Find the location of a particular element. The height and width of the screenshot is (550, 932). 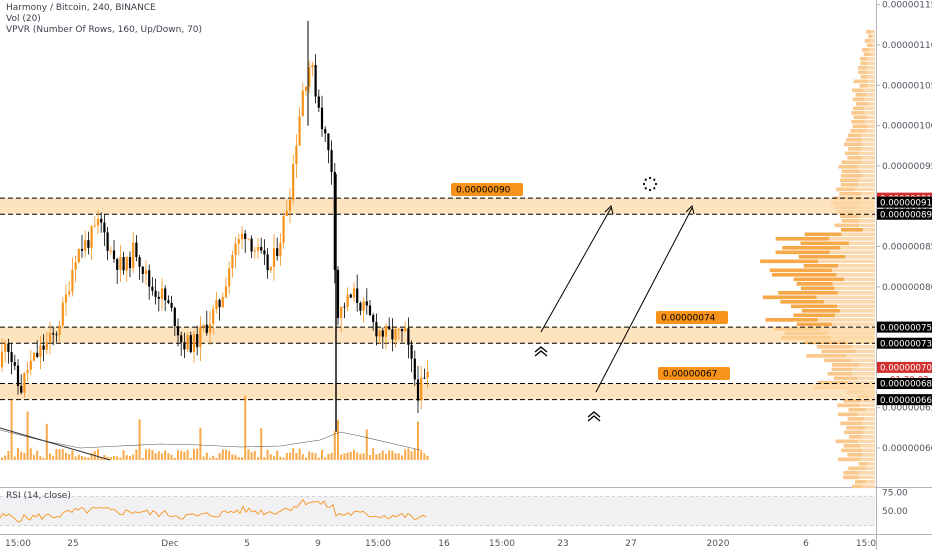

time-tick-label: 16 is located at coordinates (444, 544).